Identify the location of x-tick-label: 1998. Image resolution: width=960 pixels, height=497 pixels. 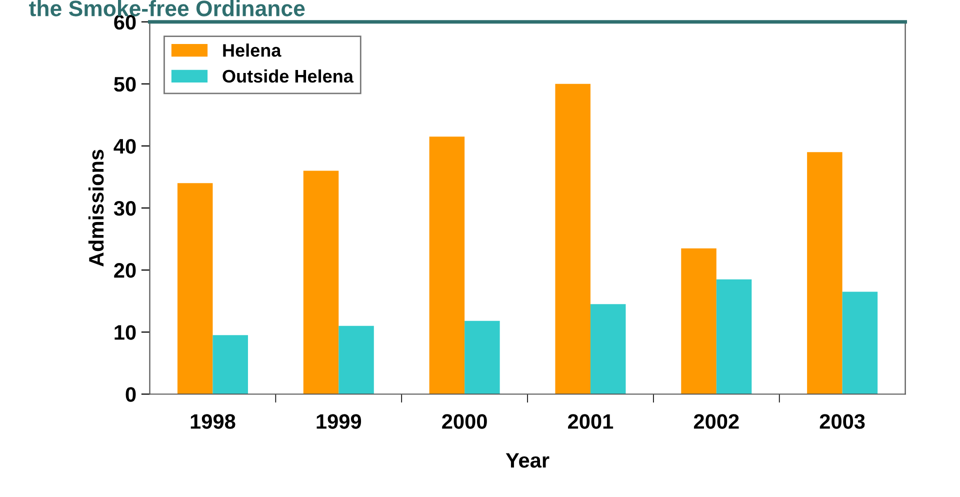
(213, 421).